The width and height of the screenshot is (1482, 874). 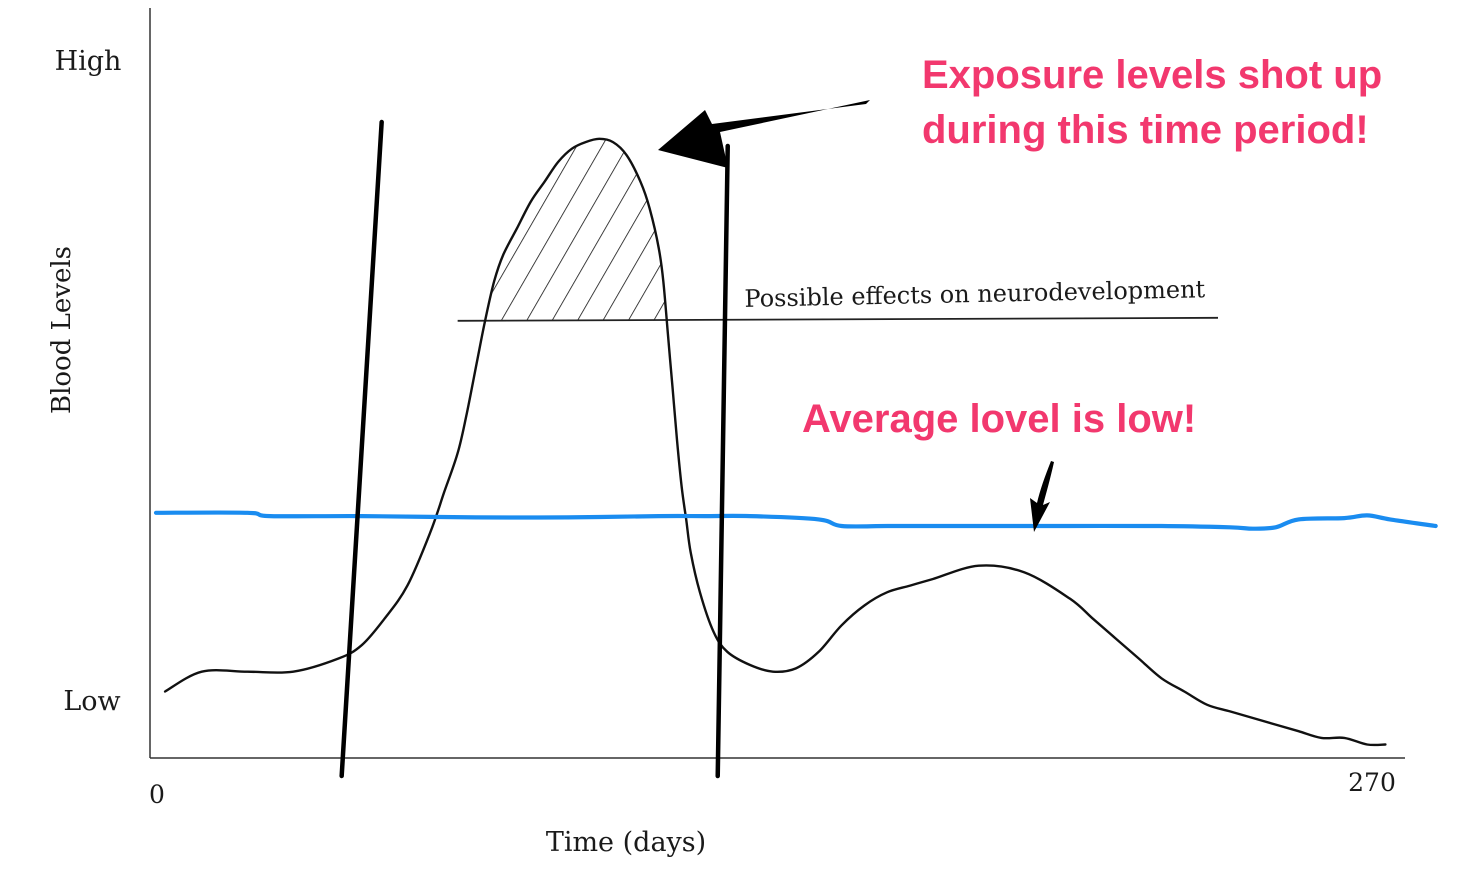 I want to click on average-callout: Average lovel is low!, so click(x=999, y=419).